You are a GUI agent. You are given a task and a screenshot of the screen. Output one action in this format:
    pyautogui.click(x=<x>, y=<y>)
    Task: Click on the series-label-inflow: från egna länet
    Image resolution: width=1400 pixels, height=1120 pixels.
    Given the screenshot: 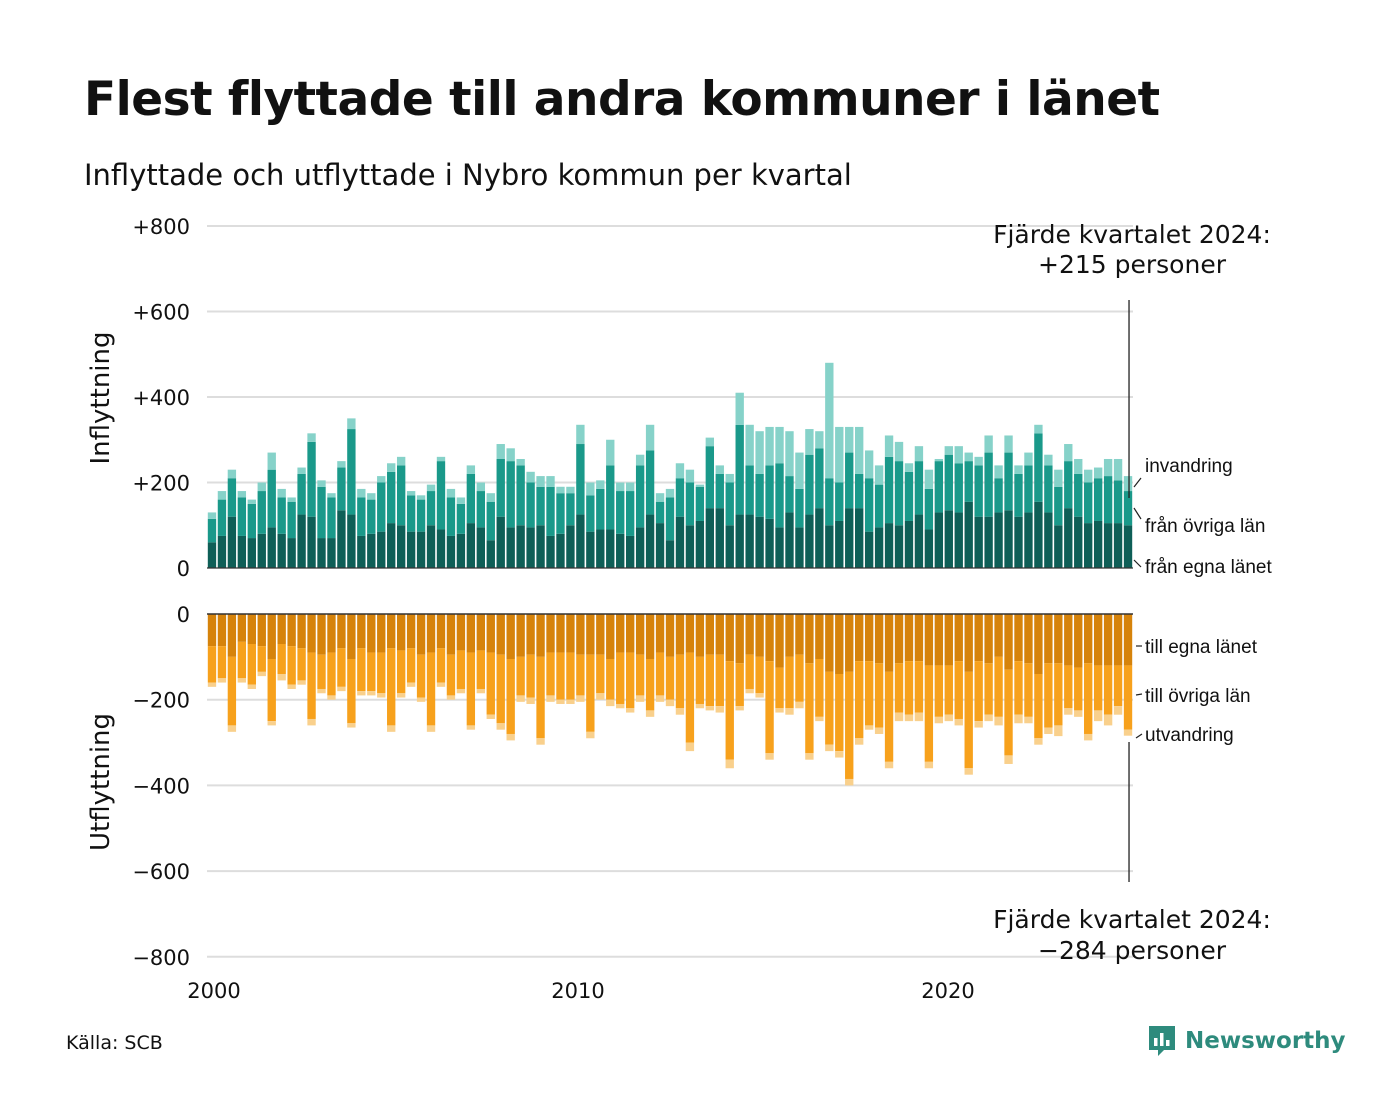 What is the action you would take?
    pyautogui.click(x=1208, y=567)
    